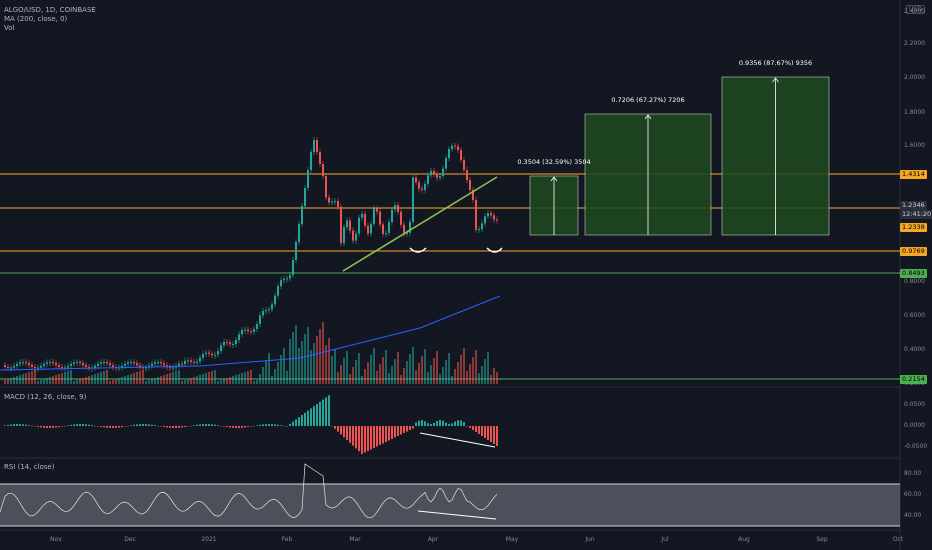 The height and width of the screenshot is (550, 932). What do you see at coordinates (45, 397) in the screenshot?
I see `macd-legend: MACD (12, 26, close, 9)` at bounding box center [45, 397].